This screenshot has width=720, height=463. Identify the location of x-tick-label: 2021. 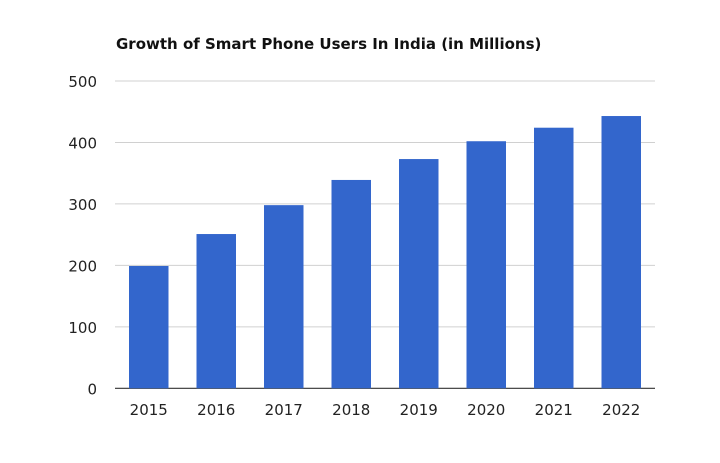
(554, 410).